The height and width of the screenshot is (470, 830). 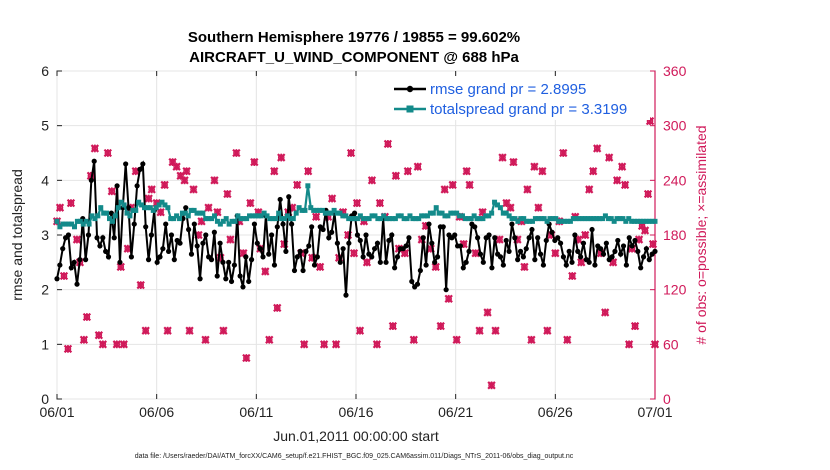 What do you see at coordinates (356, 436) in the screenshot?
I see `x-axis-label: Jun.01,2011 00:00:00 start` at bounding box center [356, 436].